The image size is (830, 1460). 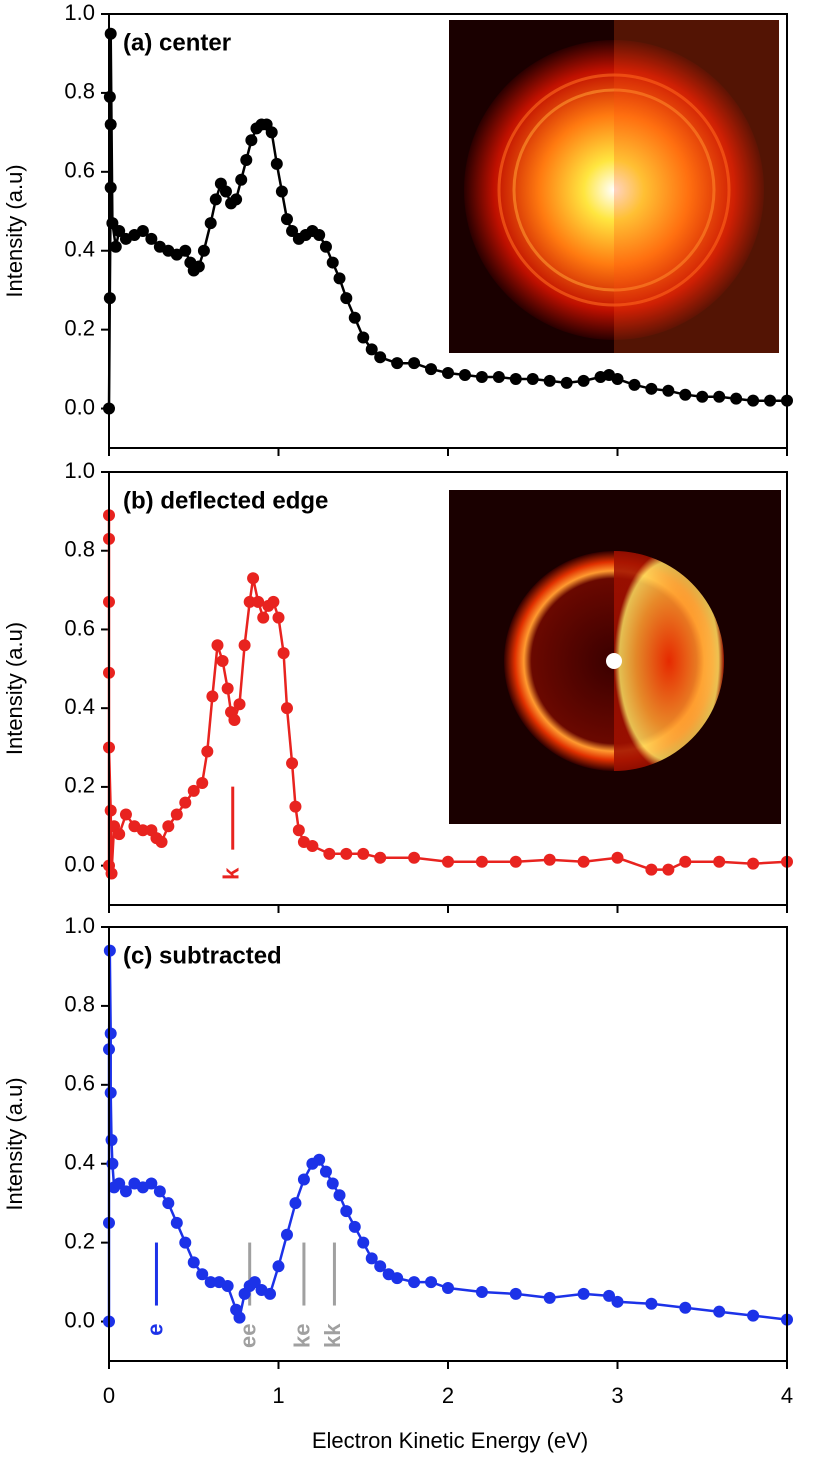 I want to click on annotation-label: k, so click(x=231, y=873).